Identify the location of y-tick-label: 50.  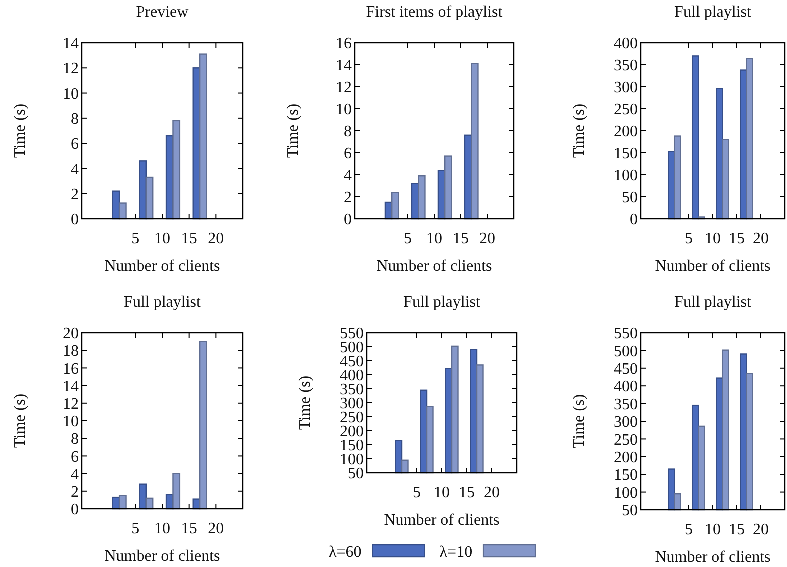
(630, 511).